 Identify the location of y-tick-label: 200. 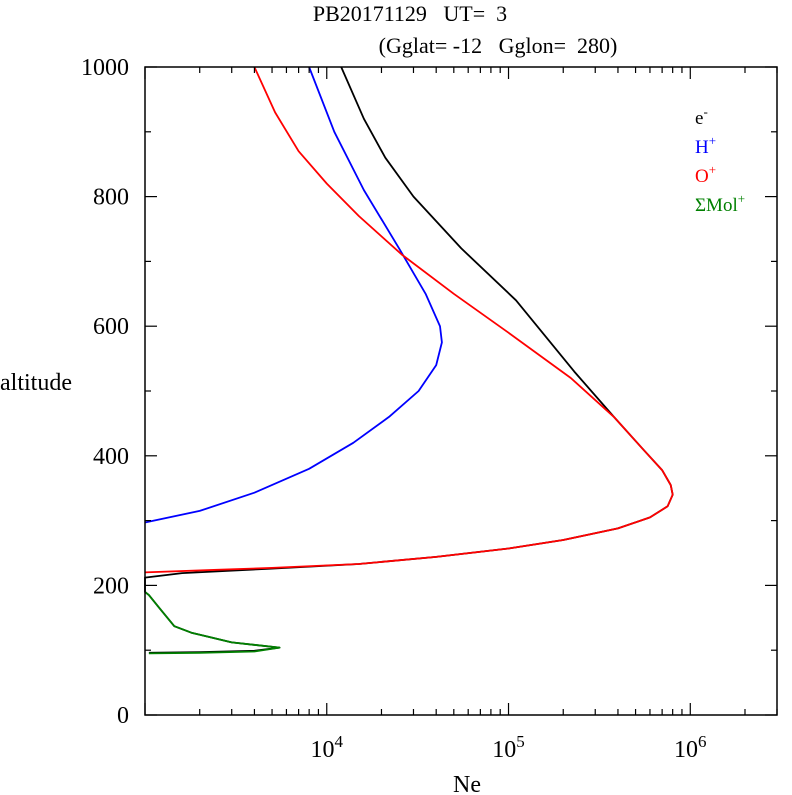
(111, 586).